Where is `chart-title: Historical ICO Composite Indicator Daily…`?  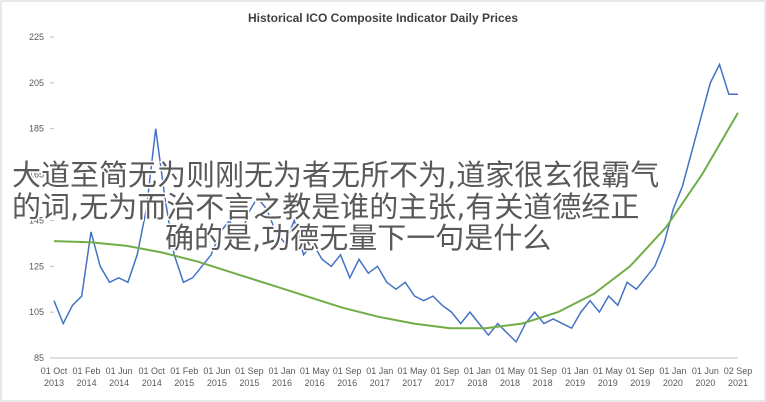 chart-title: Historical ICO Composite Indicator Daily… is located at coordinates (383, 18).